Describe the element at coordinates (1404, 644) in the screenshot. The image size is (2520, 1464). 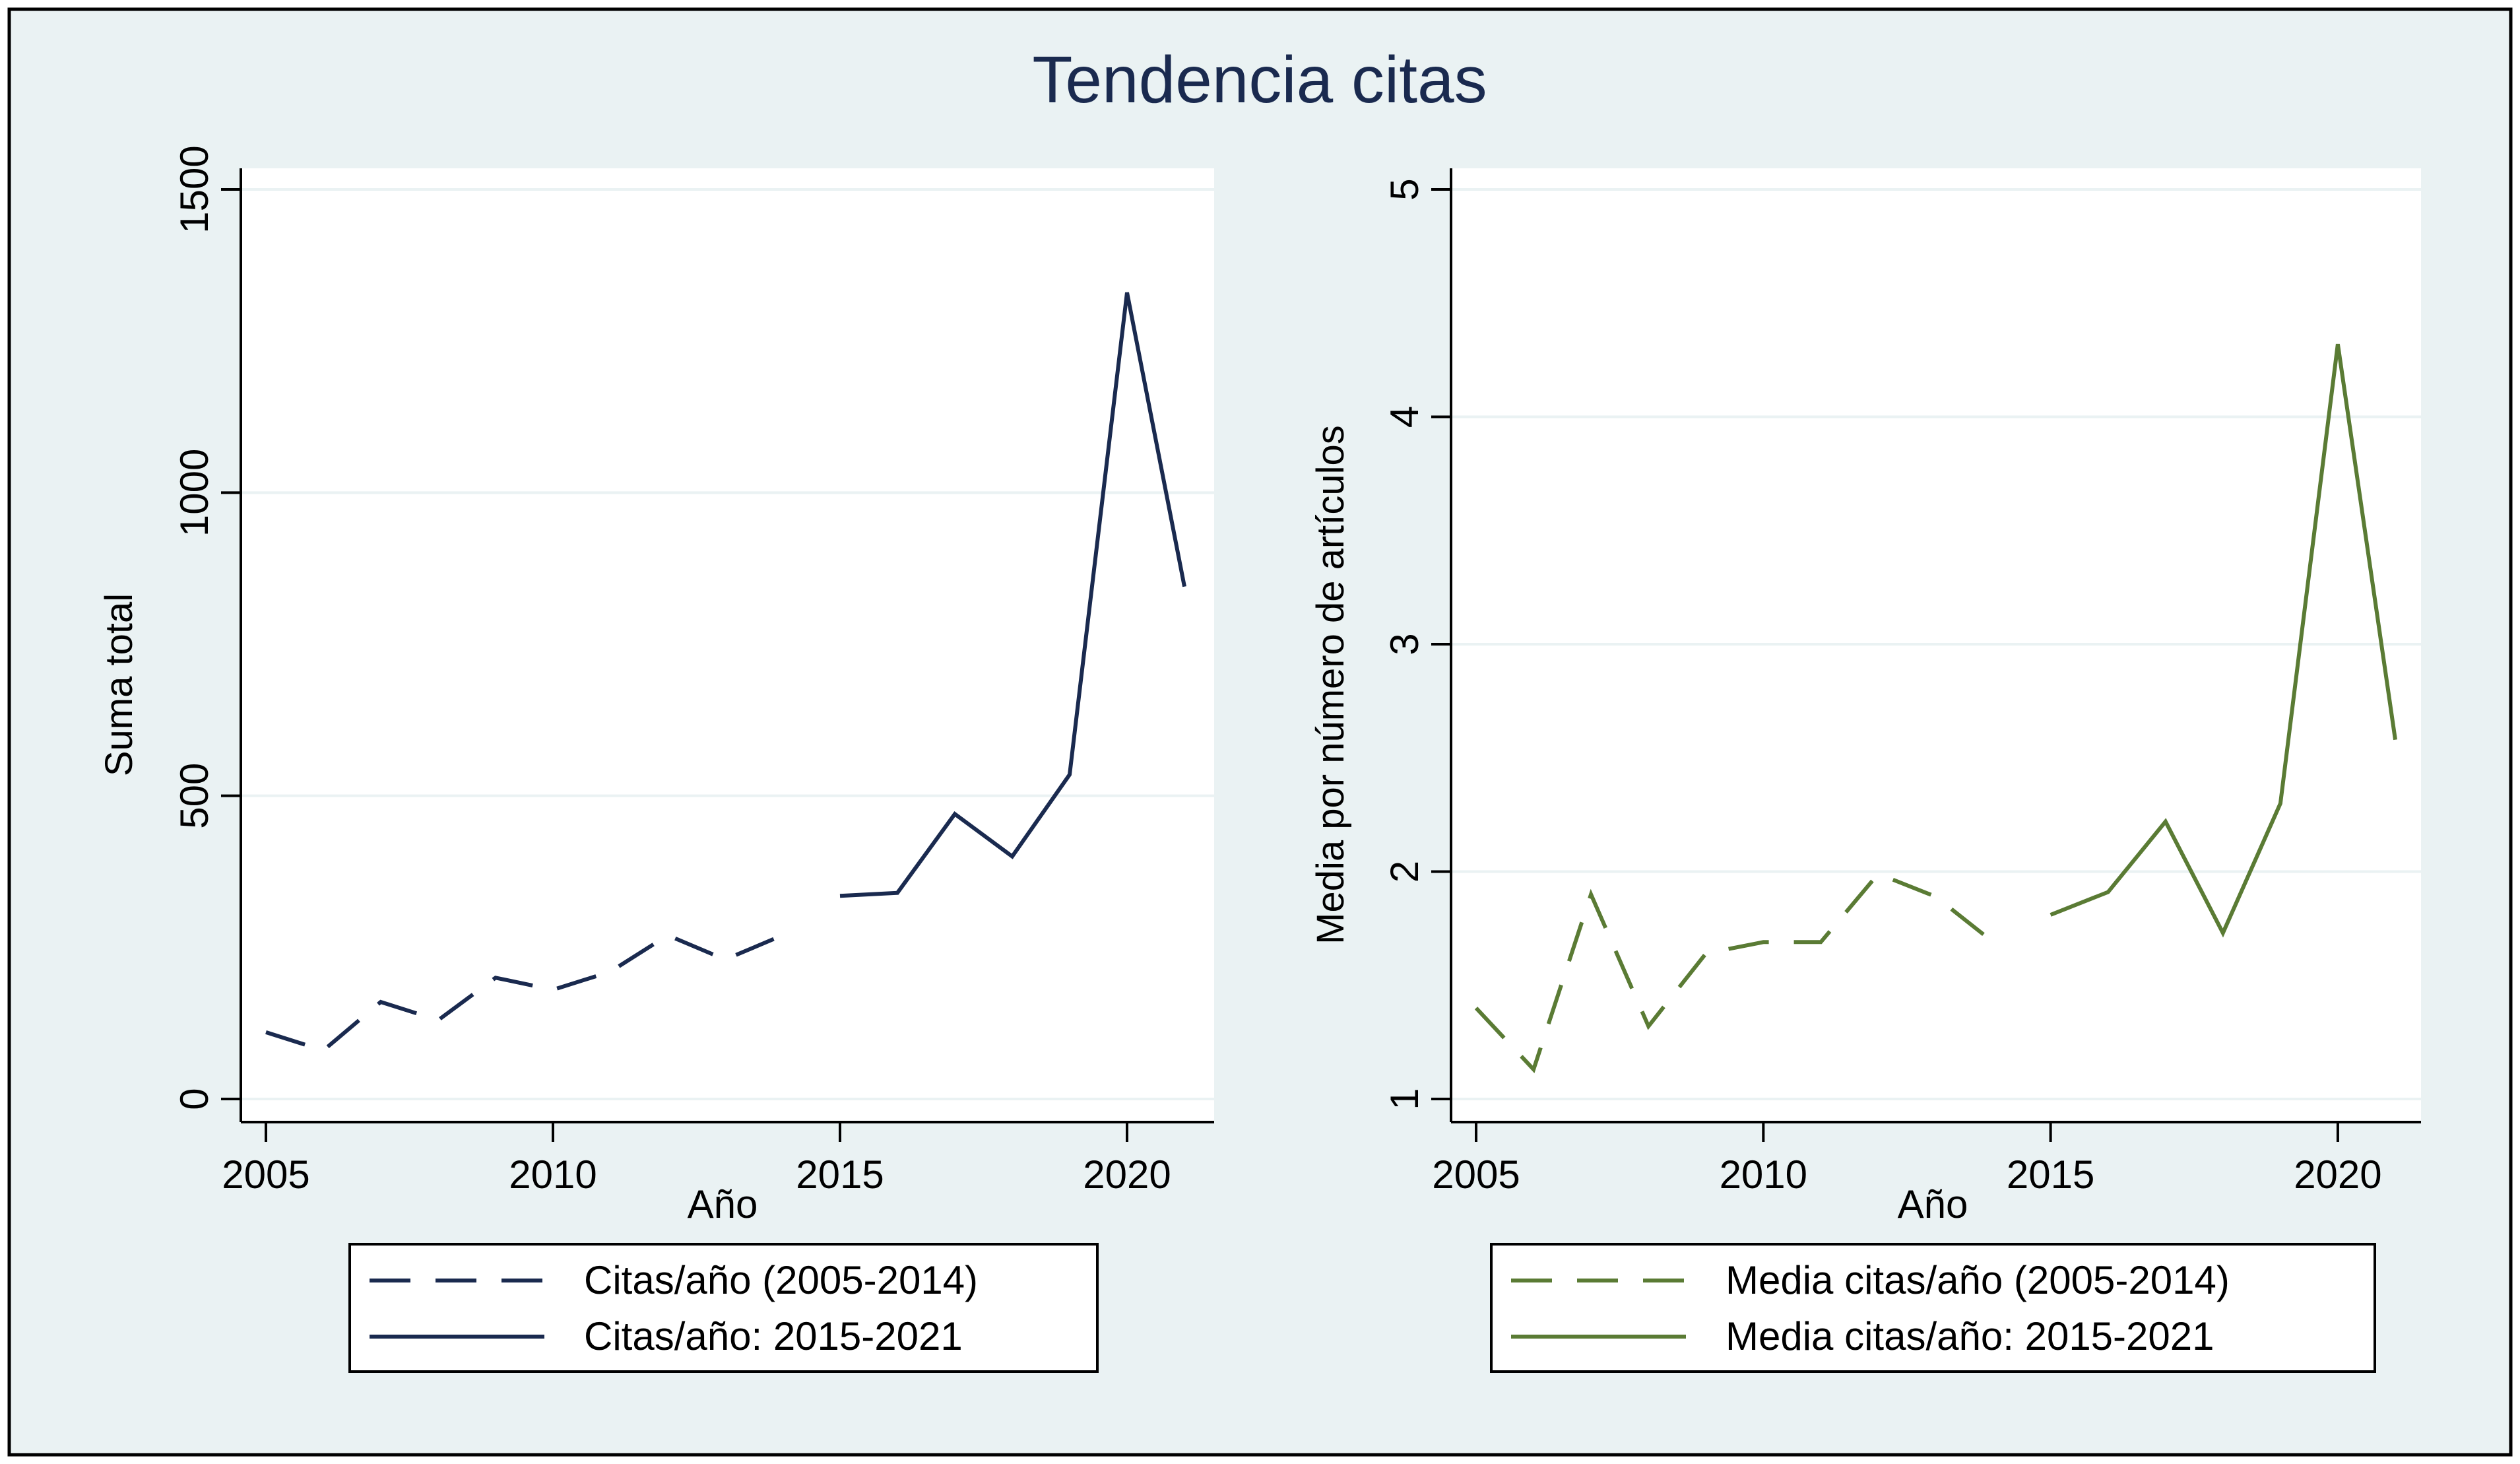
I see `y-tick-label: 3` at that location.